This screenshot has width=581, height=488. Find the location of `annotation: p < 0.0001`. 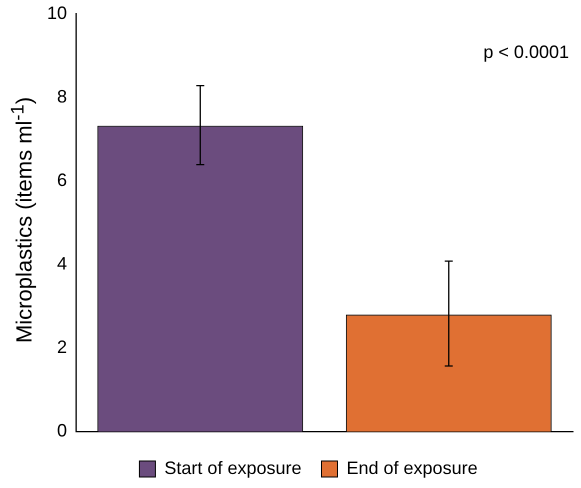

annotation: p < 0.0001 is located at coordinates (526, 52).